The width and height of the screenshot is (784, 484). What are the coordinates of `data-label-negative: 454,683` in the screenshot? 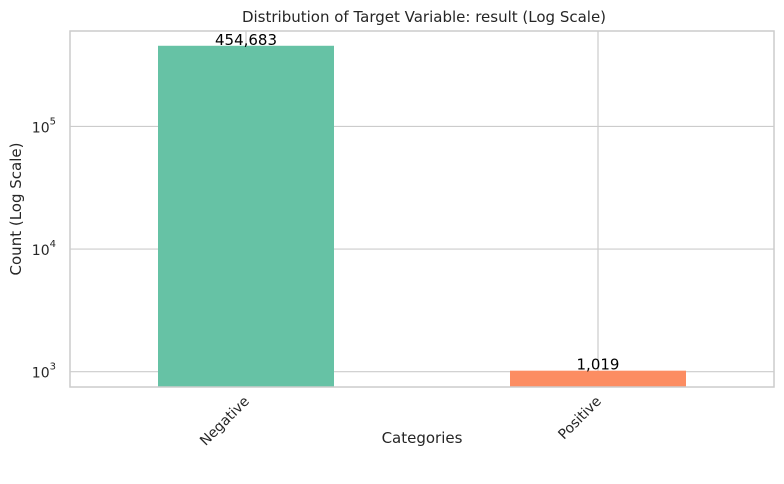 It's located at (246, 40).